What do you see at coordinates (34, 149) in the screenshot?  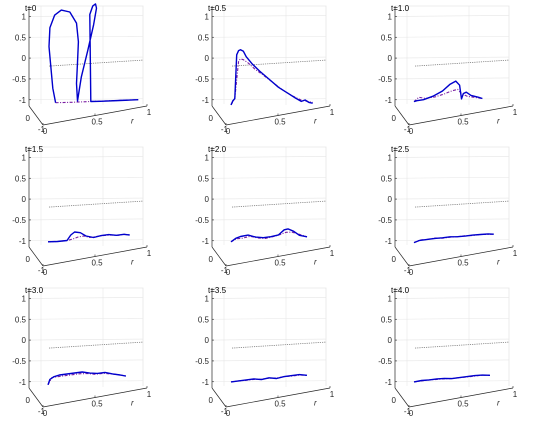 I see `panel-title: t=1.5` at bounding box center [34, 149].